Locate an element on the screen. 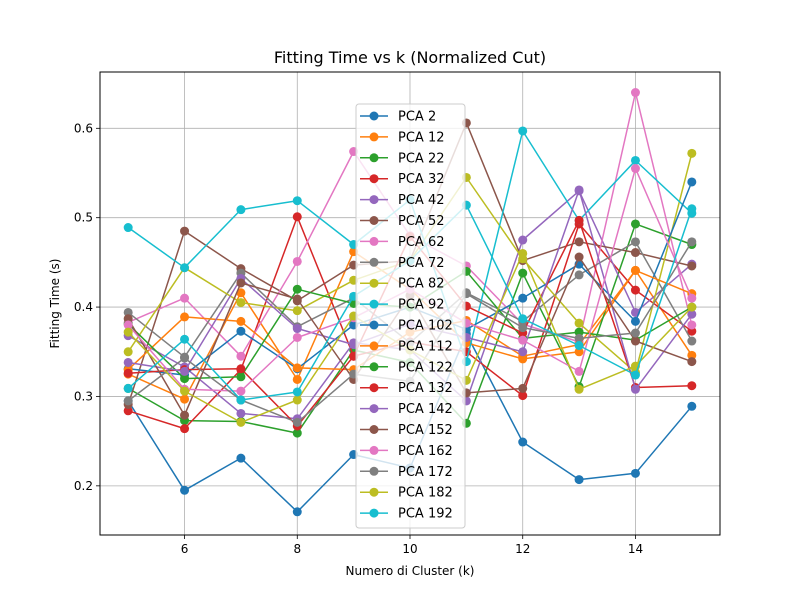  legend-label: PCA 82 is located at coordinates (421, 284).